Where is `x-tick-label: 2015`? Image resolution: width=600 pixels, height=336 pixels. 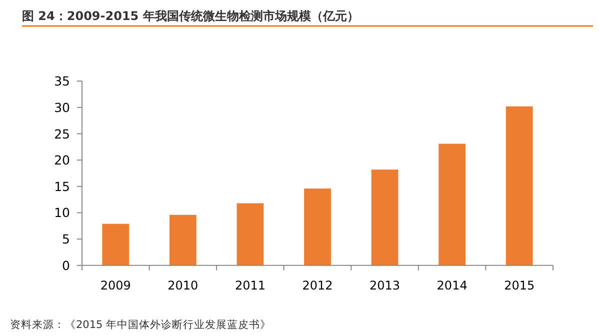 x-tick-label: 2015 is located at coordinates (519, 285).